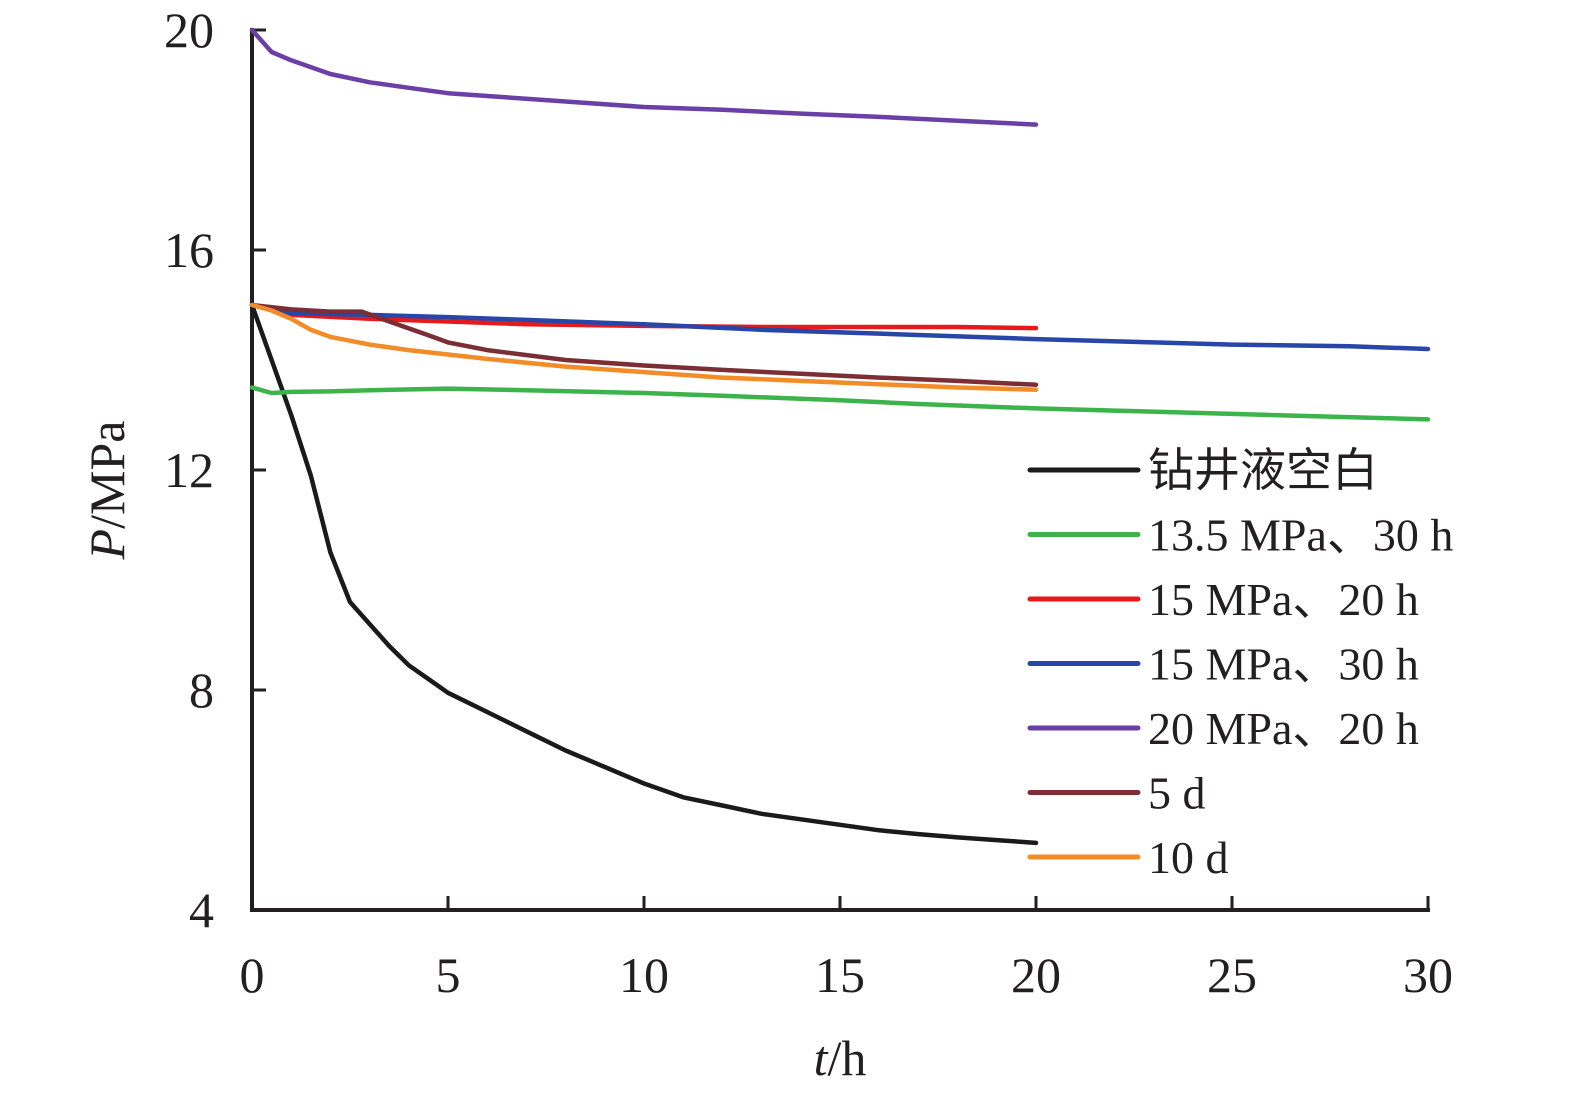 The height and width of the screenshot is (1101, 1575). What do you see at coordinates (1036, 975) in the screenshot?
I see `x-tick-label: 20` at bounding box center [1036, 975].